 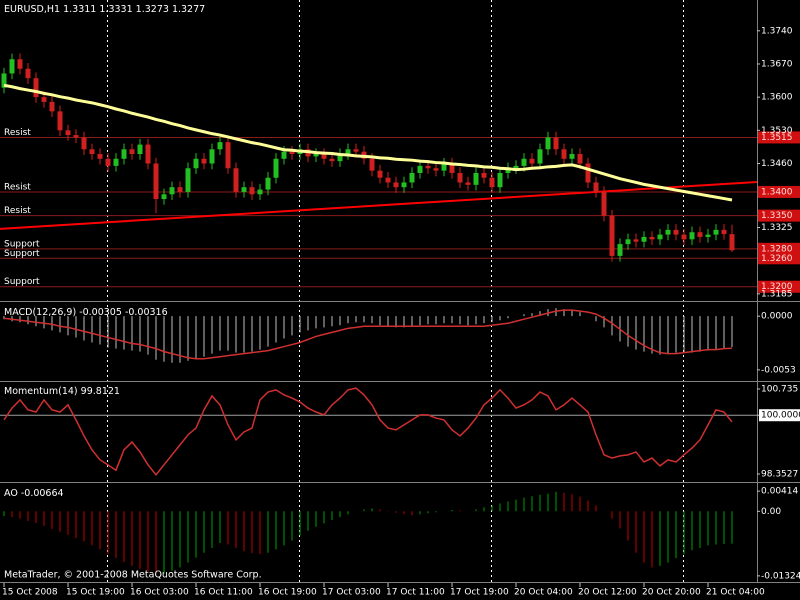 What do you see at coordinates (777, 317) in the screenshot?
I see `y-tick-label: 0.0000` at bounding box center [777, 317].